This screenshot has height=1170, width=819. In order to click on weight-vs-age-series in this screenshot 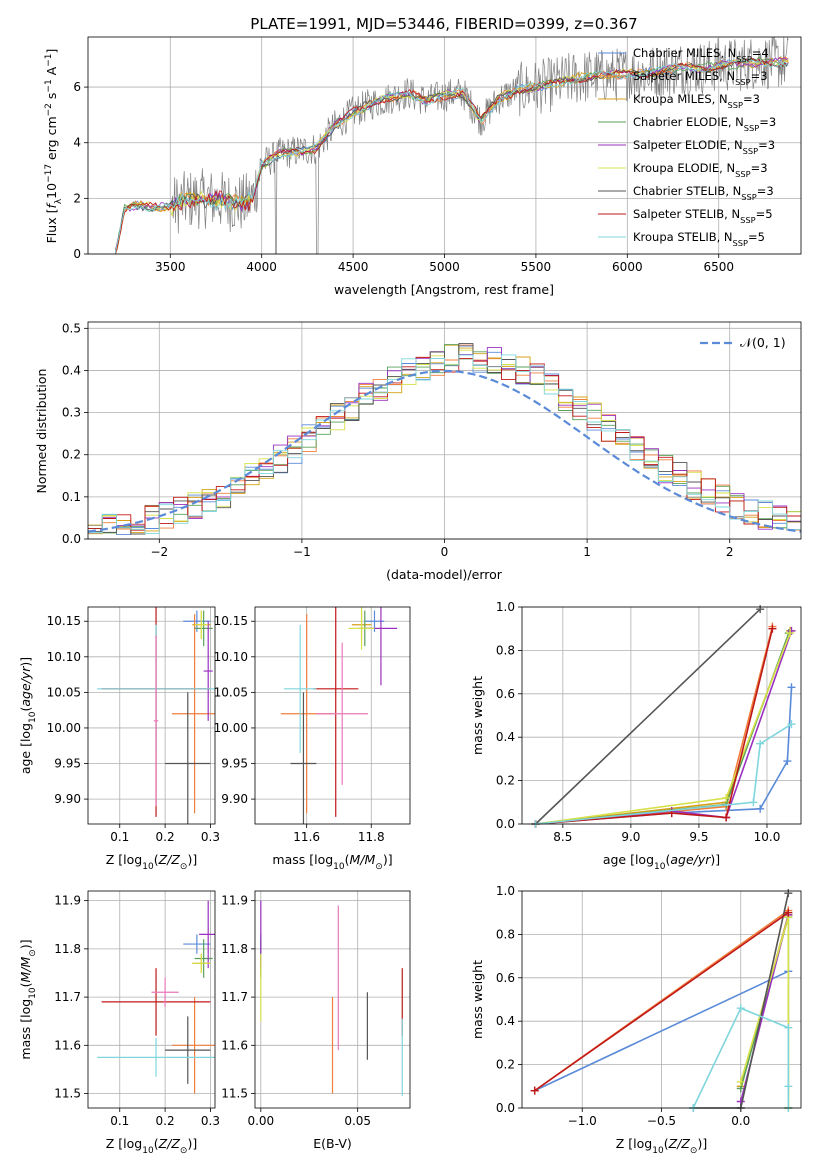, I will do `click(663, 716)`.